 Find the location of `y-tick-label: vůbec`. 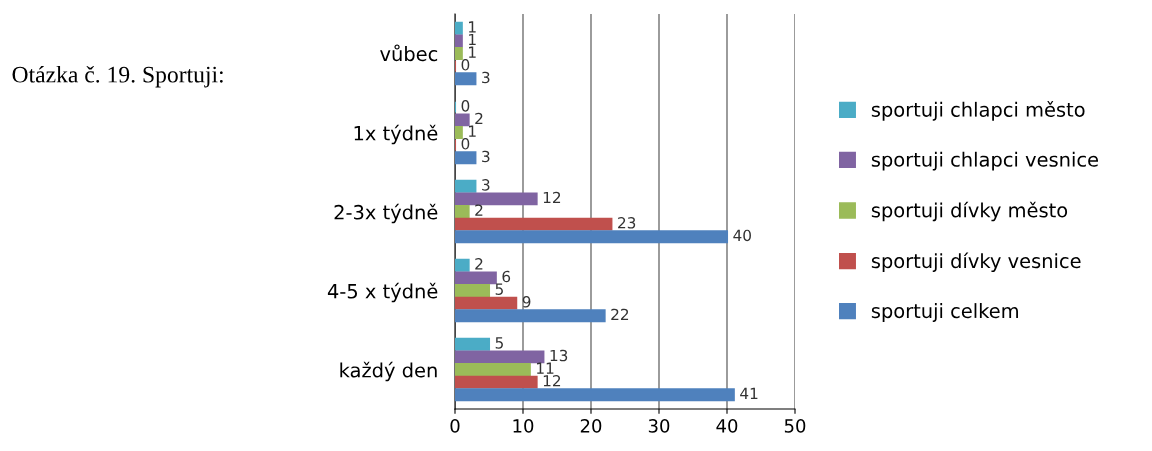

y-tick-label: vůbec is located at coordinates (409, 53).